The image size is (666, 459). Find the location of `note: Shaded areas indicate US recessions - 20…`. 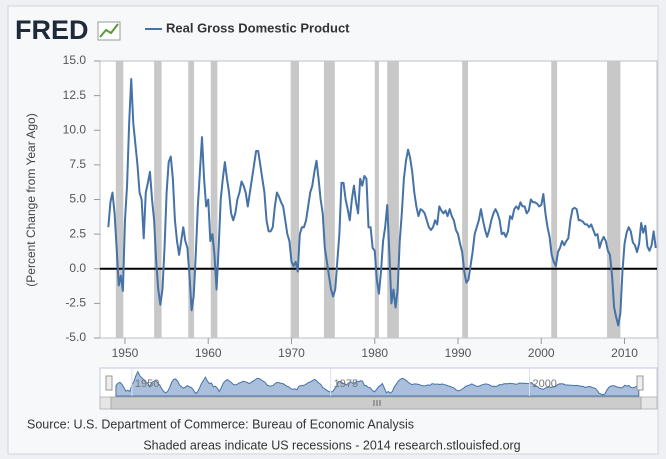

note: Shaded areas indicate US recessions - 20… is located at coordinates (331, 445).